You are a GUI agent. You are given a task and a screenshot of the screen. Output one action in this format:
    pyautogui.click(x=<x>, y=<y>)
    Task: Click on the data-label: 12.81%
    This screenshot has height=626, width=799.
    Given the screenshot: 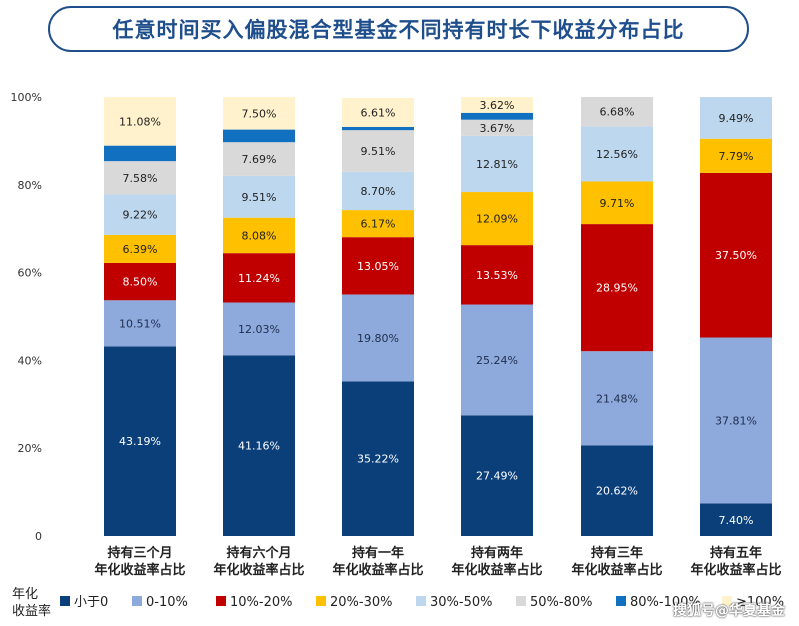 What is the action you would take?
    pyautogui.click(x=497, y=164)
    